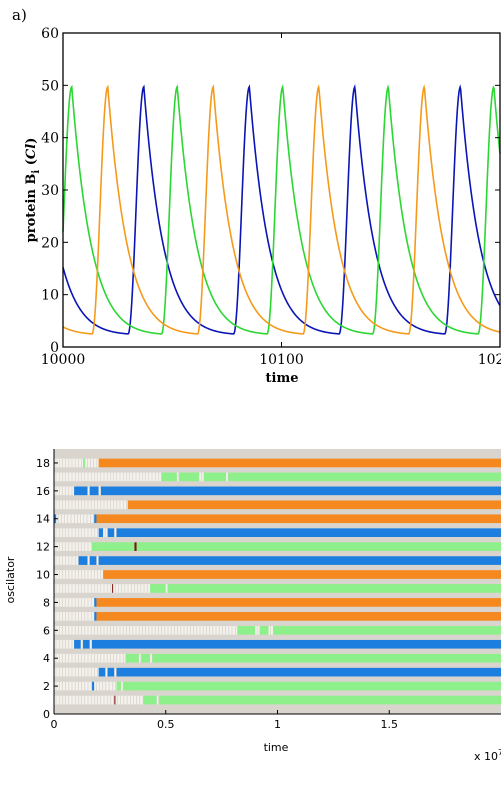 This screenshot has height=796, width=501. What do you see at coordinates (19, 15) in the screenshot?
I see `panel-label: a)` at bounding box center [19, 15].